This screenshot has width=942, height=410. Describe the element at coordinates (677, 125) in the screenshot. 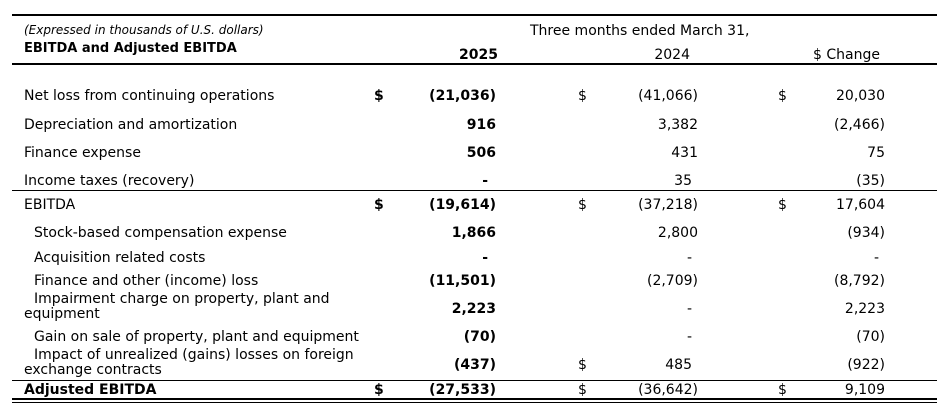

I see `value-2024: 3,382` at that location.